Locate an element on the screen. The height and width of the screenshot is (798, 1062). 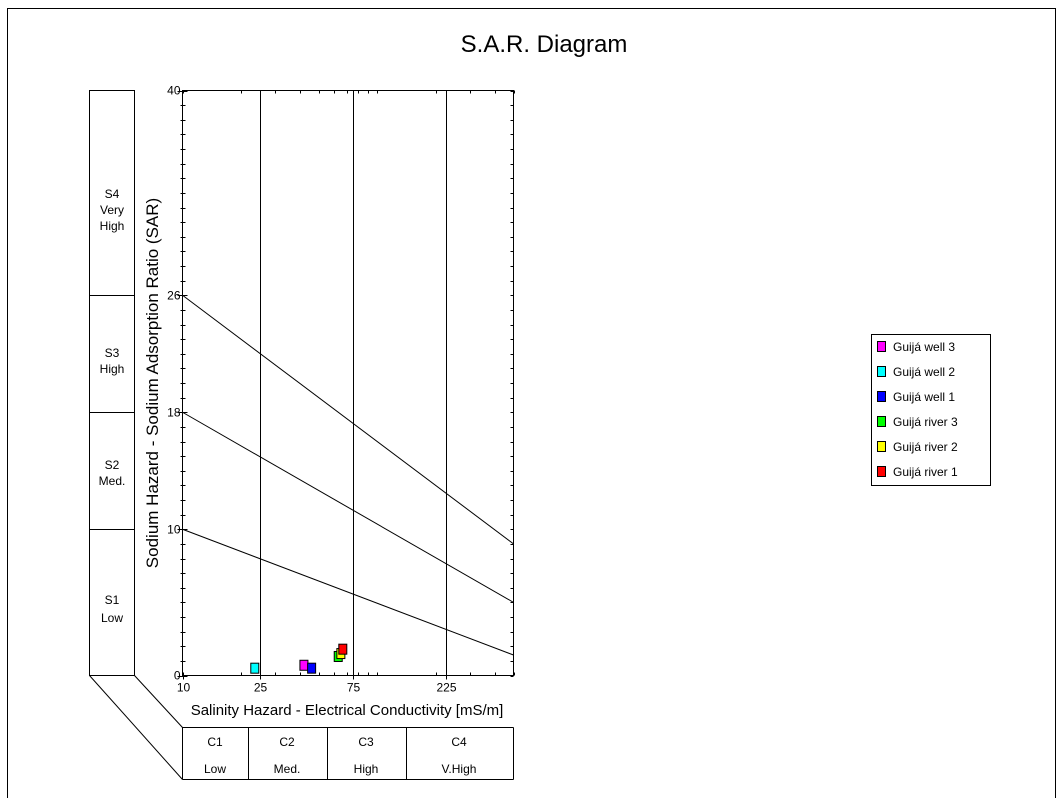
x-tick-label: 225 is located at coordinates (446, 688).